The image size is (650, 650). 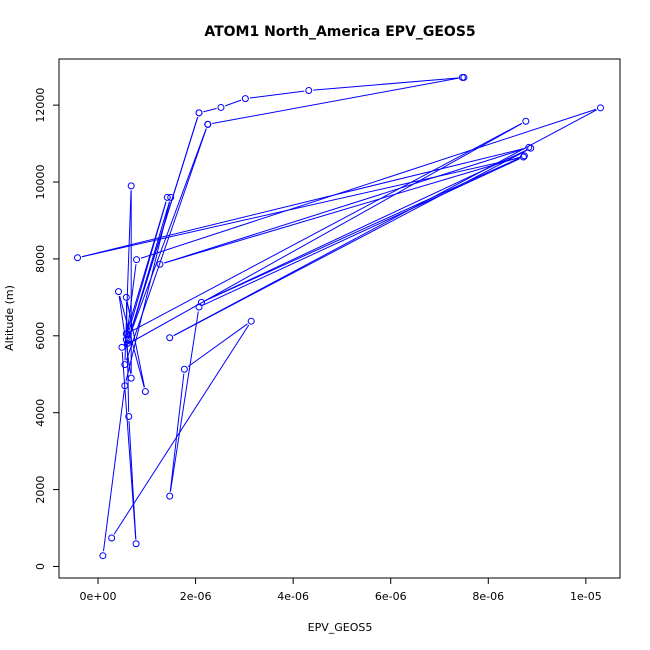 I want to click on x-tick-label: 6e-06, so click(x=391, y=596).